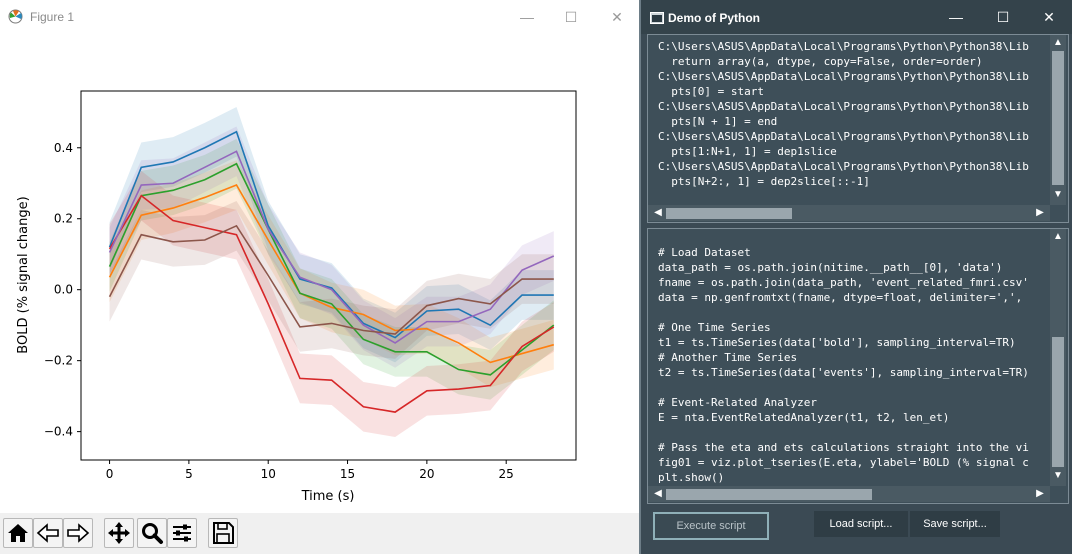 The height and width of the screenshot is (554, 1072). I want to click on output-vertical-scrollbar: ▲ ▼, so click(1058, 120).